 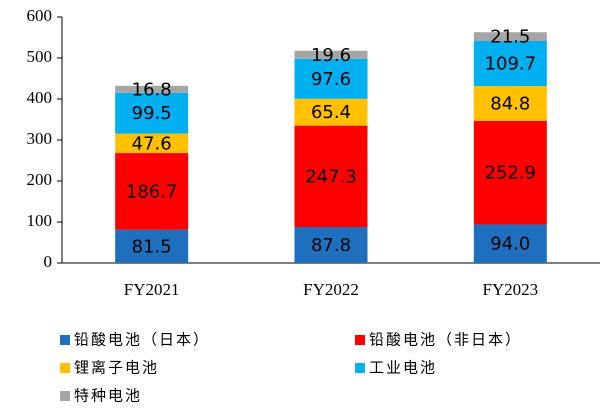 I want to click on data-label: 186.7, so click(x=152, y=191).